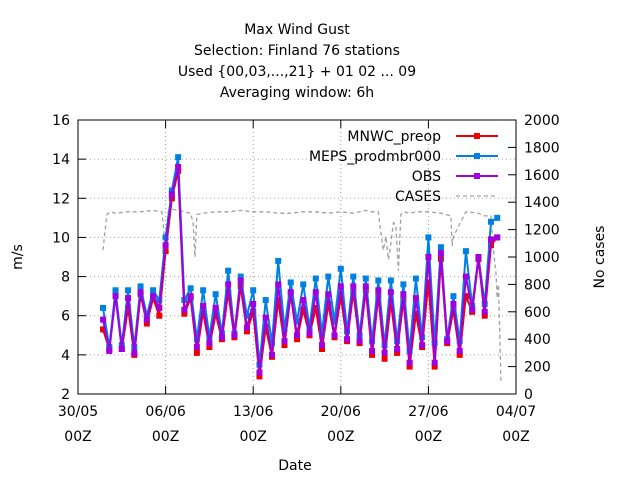 The height and width of the screenshot is (480, 640). I want to click on y2-axis-label: No cases, so click(600, 257).